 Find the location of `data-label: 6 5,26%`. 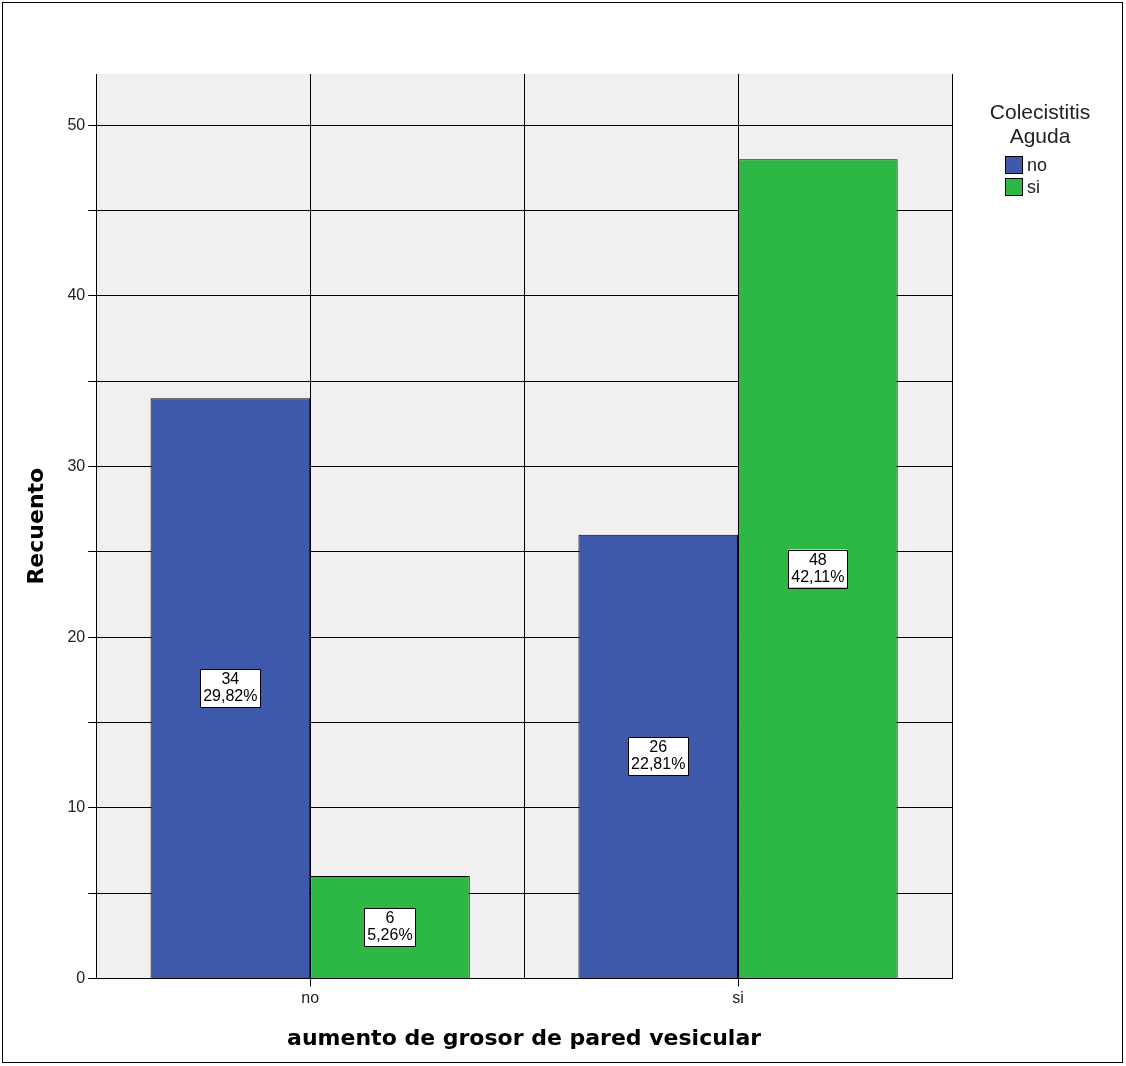

data-label: 6 5,26% is located at coordinates (390, 925).